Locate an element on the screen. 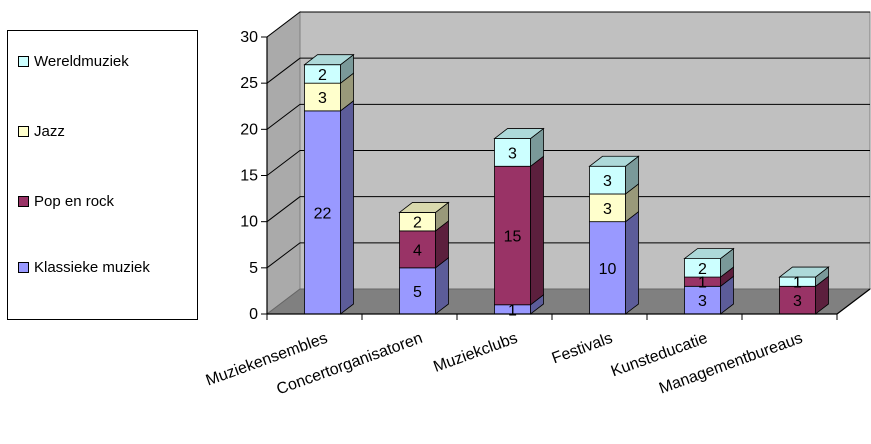  y-tick-label: 15 is located at coordinates (249, 176).